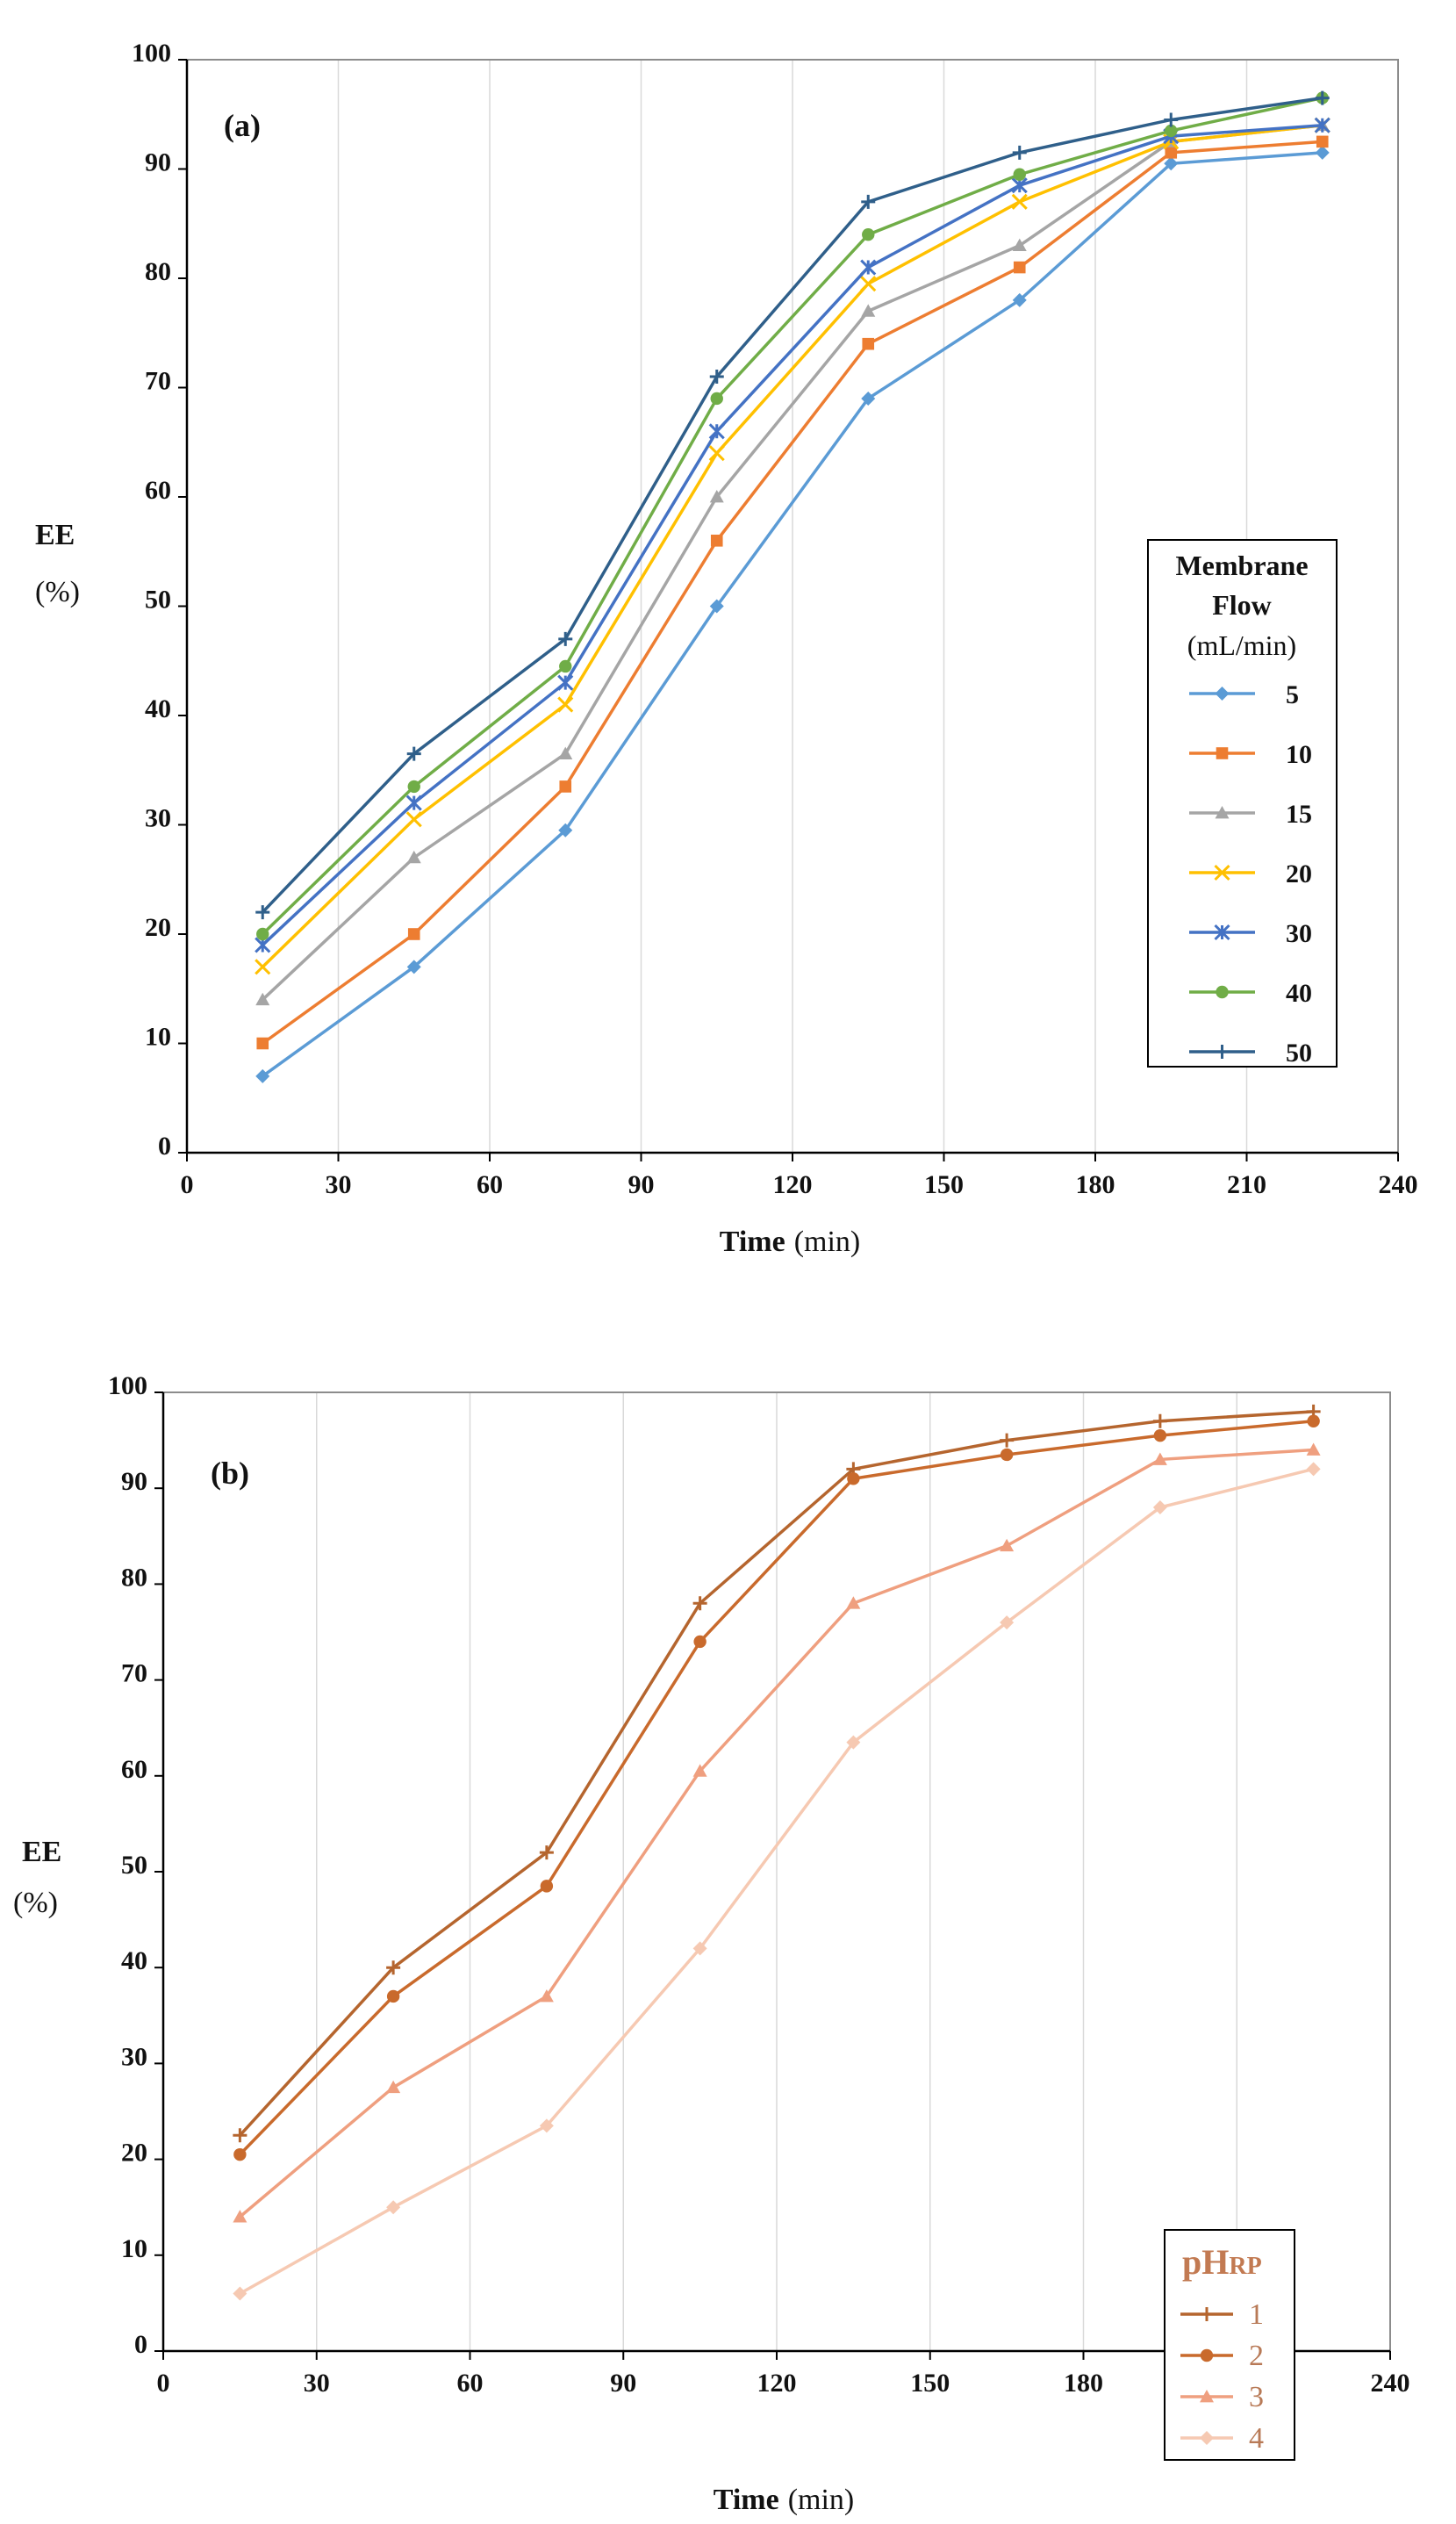  What do you see at coordinates (1229, 2345) in the screenshot?
I see `chart-b-legend-box` at bounding box center [1229, 2345].